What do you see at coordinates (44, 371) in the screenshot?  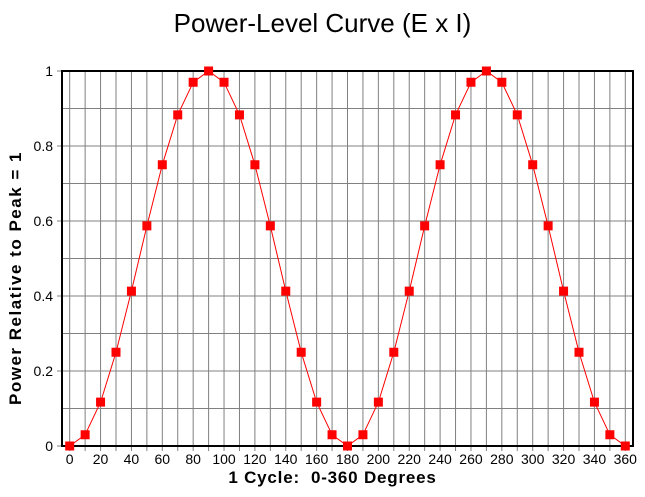 I see `y-tick-label: 0.2` at bounding box center [44, 371].